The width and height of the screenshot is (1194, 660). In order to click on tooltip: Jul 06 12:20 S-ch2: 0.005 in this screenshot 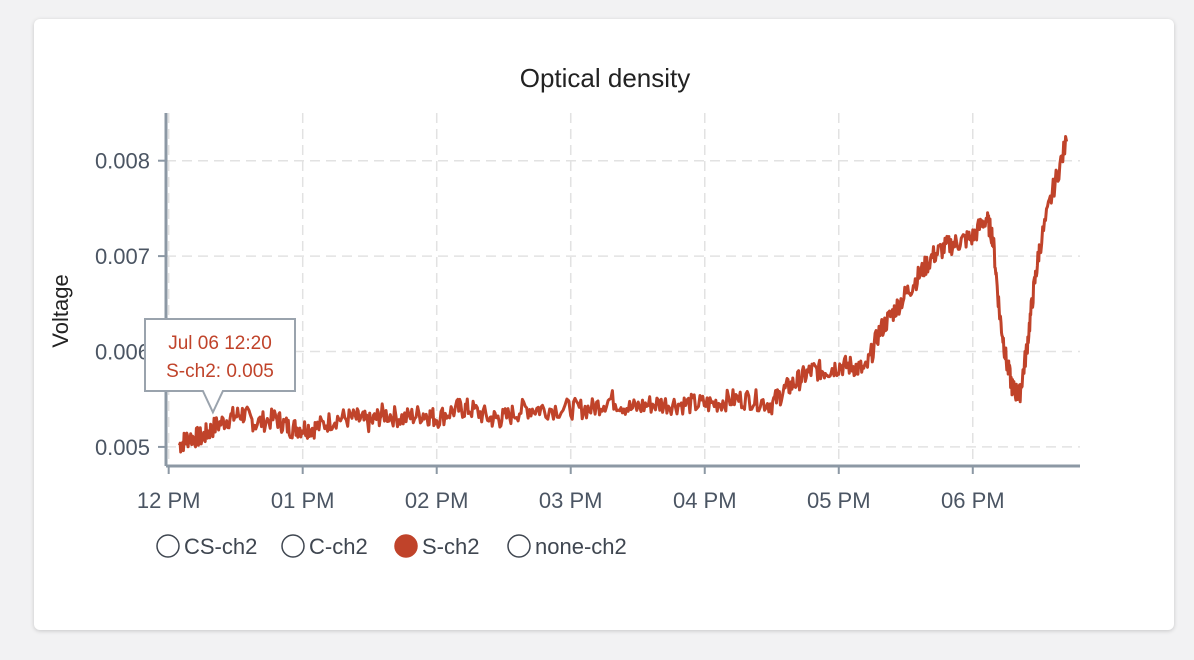, I will do `click(220, 366)`.